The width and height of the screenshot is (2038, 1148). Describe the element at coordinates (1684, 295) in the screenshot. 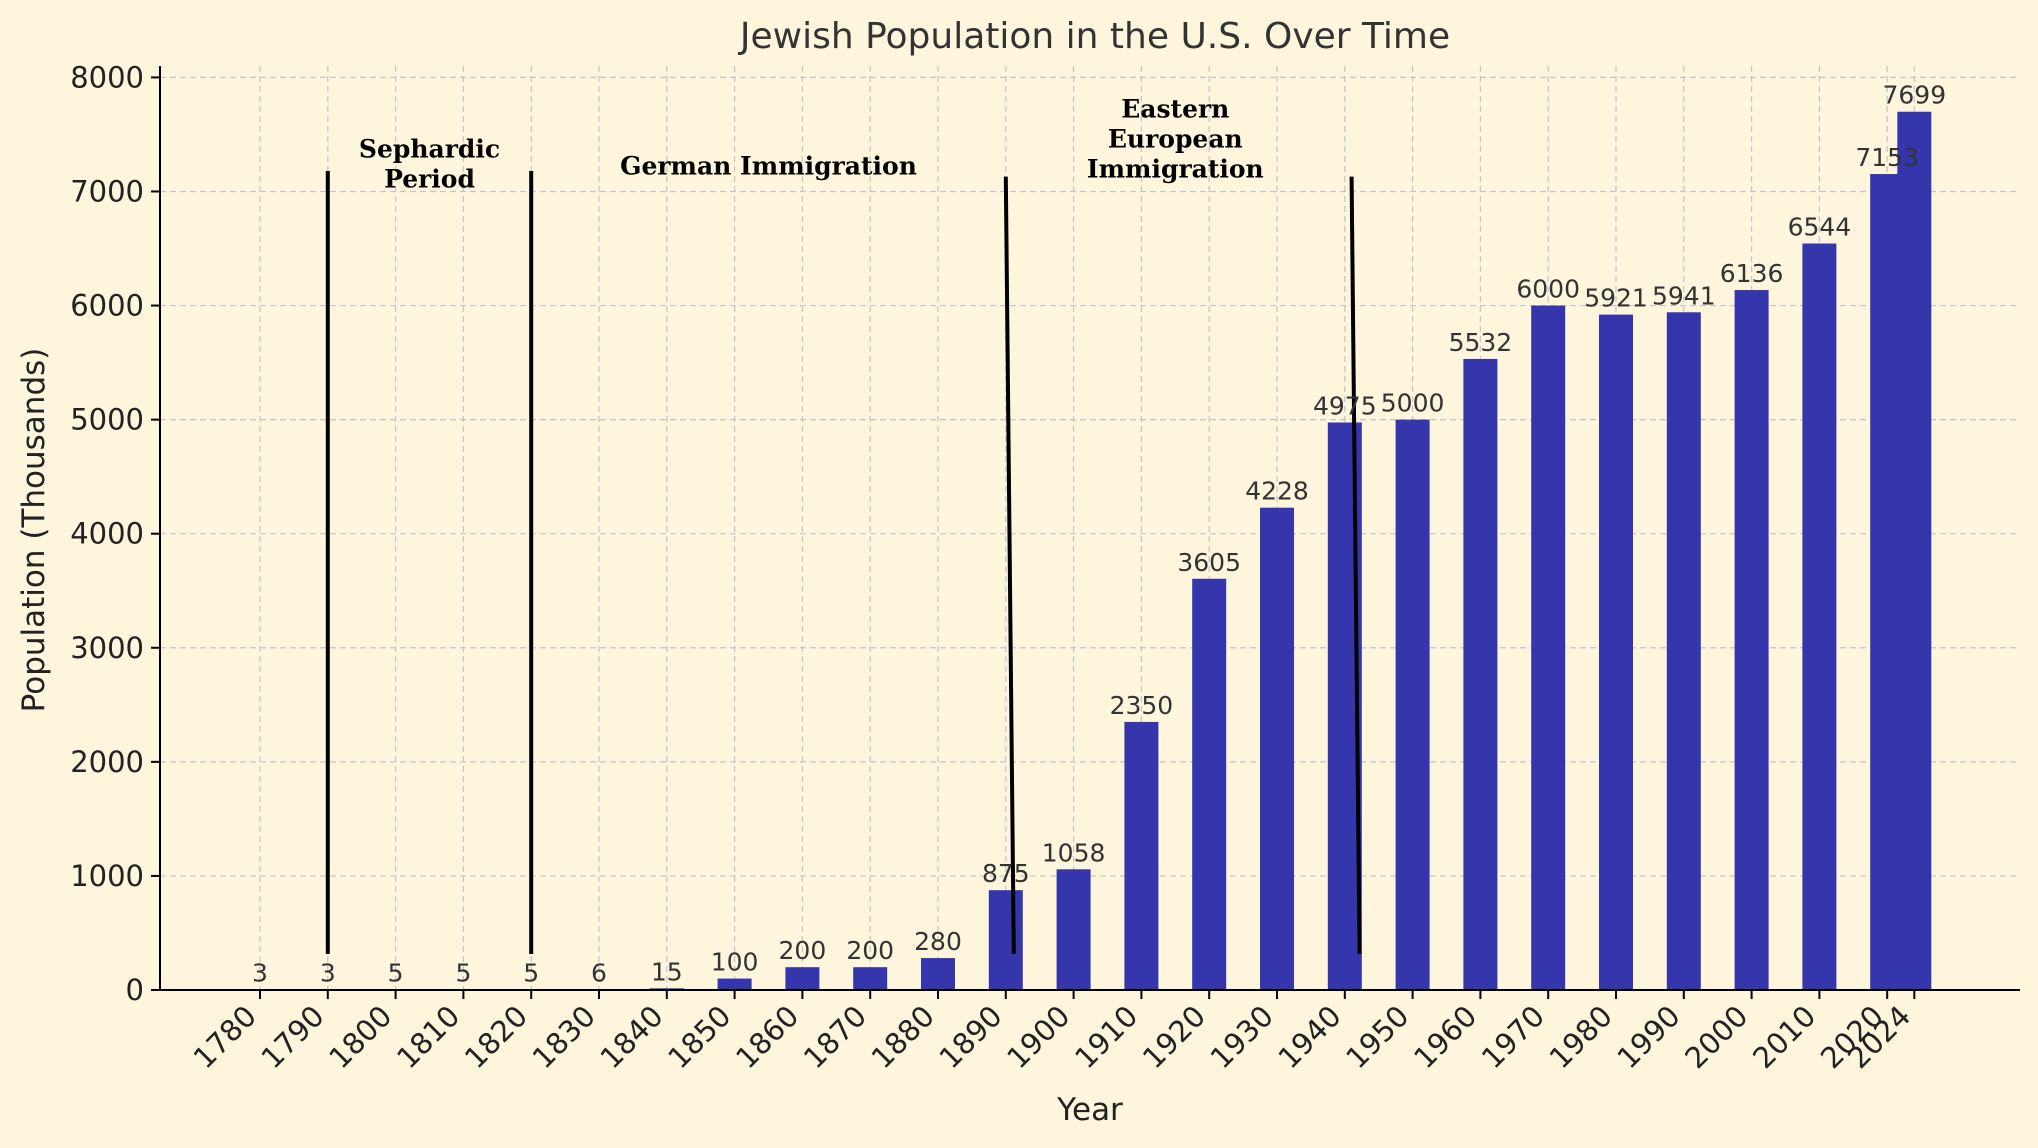

I see `bar-value-label: 5941` at that location.